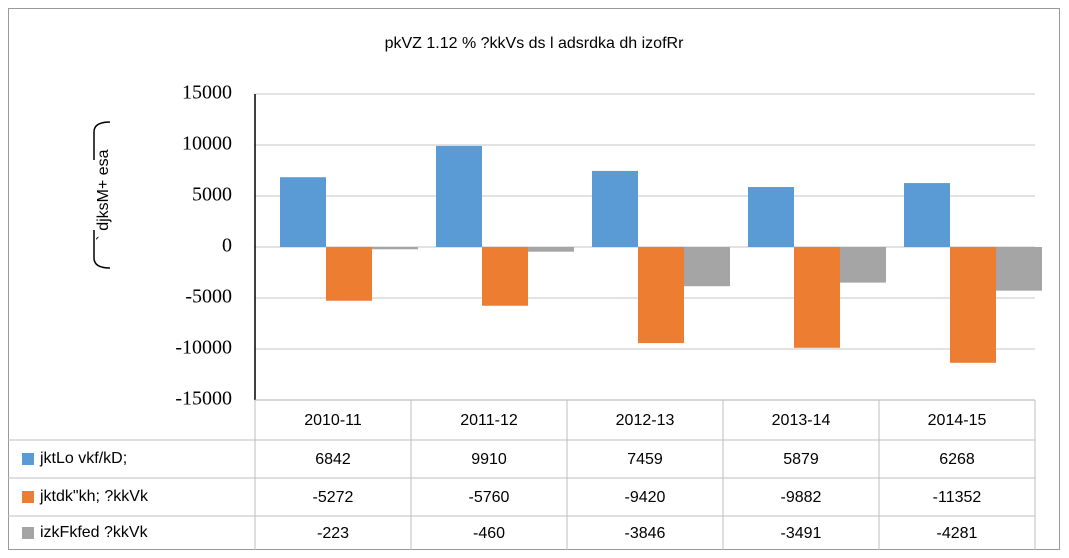 The height and width of the screenshot is (558, 1069). Describe the element at coordinates (203, 399) in the screenshot. I see `y-tick-label: -15000` at that location.